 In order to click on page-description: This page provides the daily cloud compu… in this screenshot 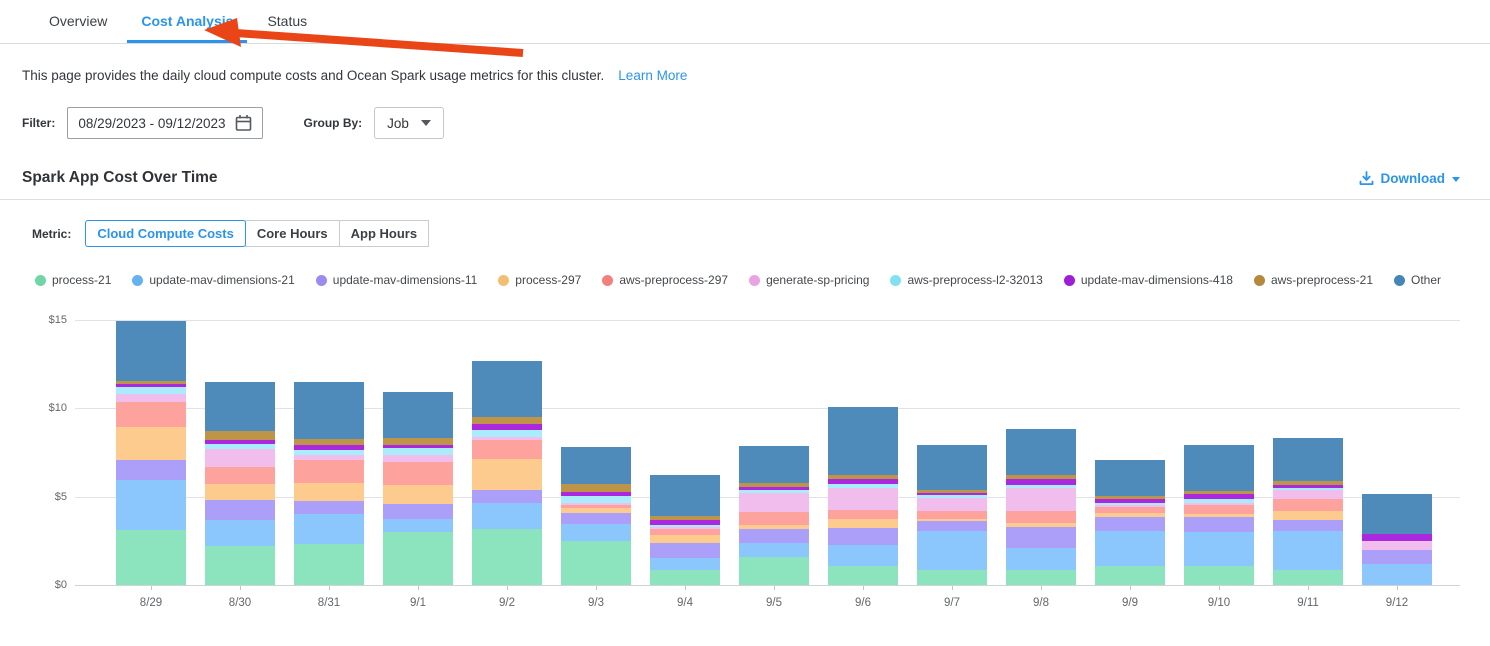, I will do `click(756, 75)`.